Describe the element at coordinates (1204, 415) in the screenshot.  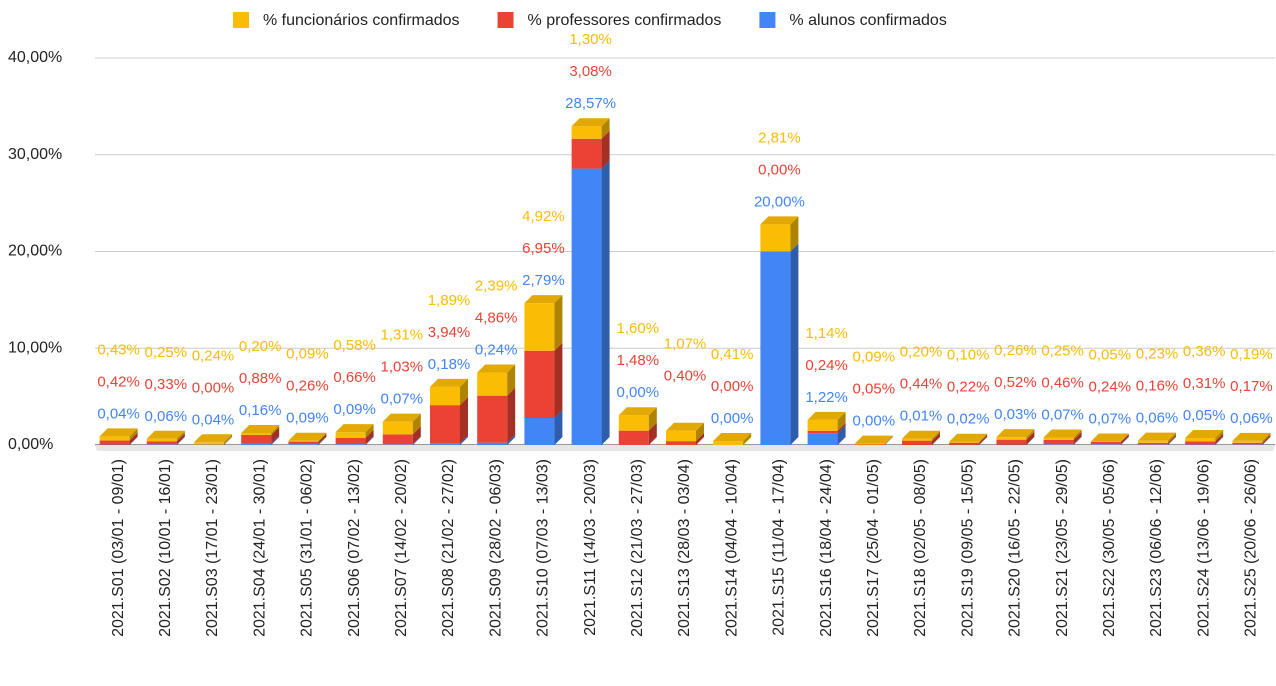
I see `value-label: 0,05%` at that location.